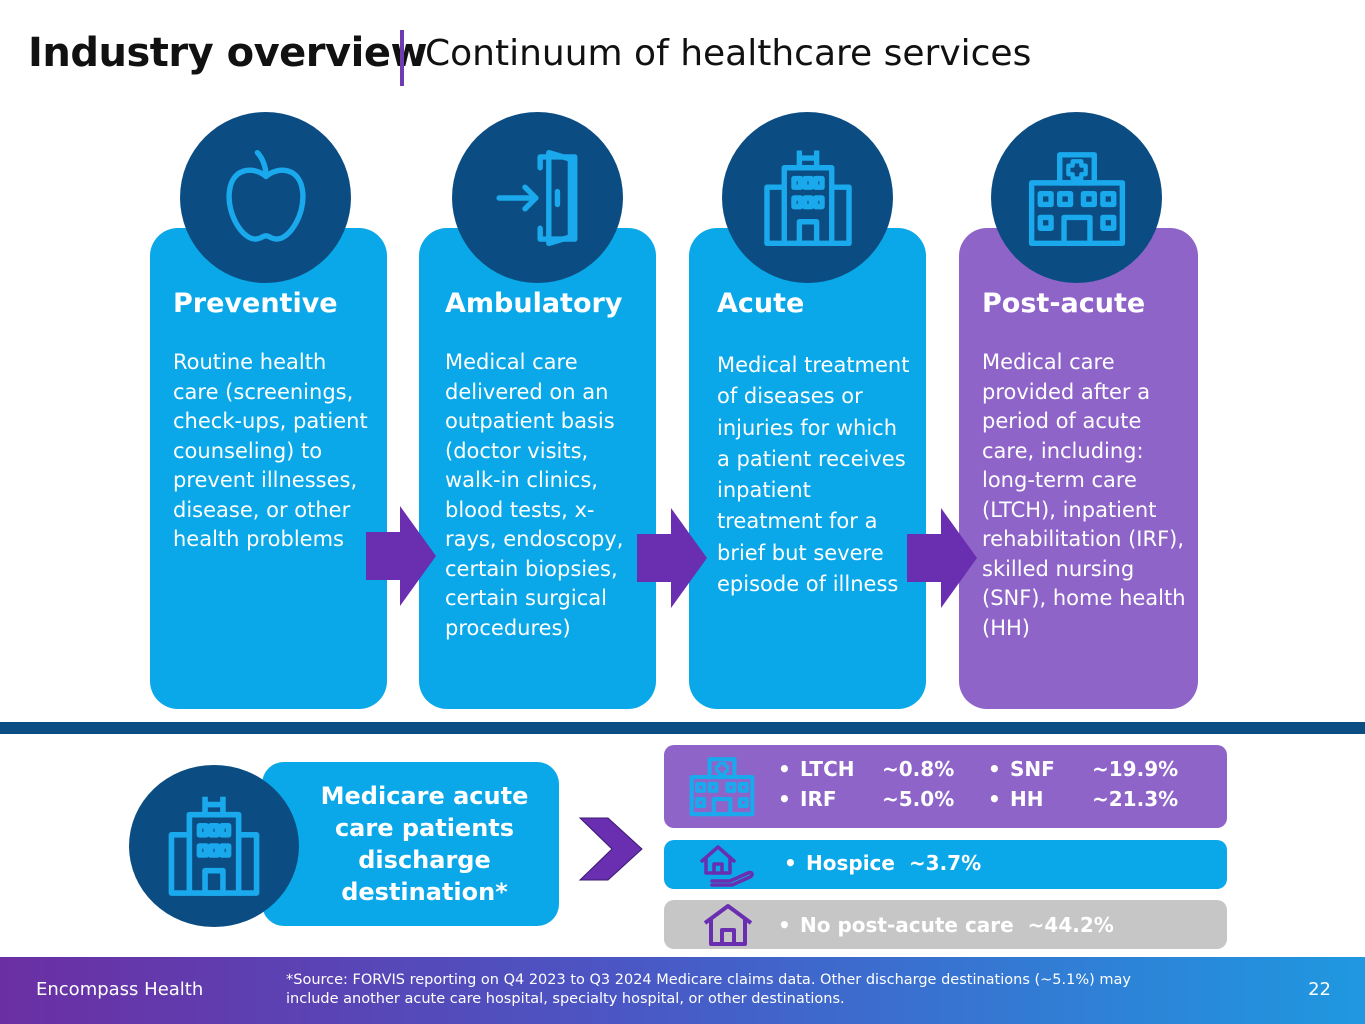 The width and height of the screenshot is (1365, 1024). Describe the element at coordinates (534, 303) in the screenshot. I see `card-title: Ambulatory` at that location.